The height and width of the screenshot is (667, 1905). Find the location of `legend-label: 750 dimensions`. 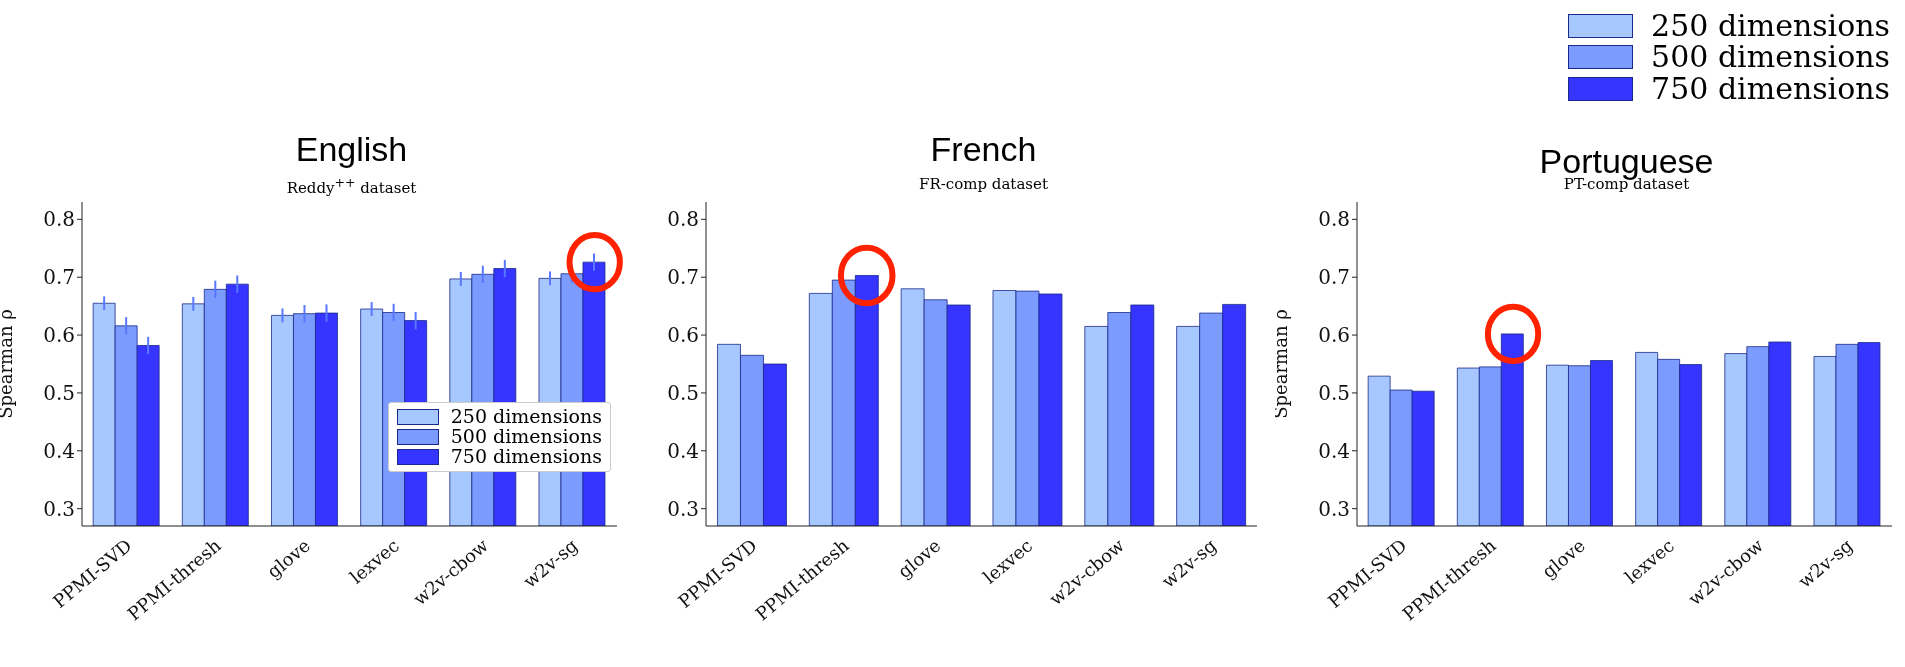

legend-label: 750 dimensions is located at coordinates (526, 456).